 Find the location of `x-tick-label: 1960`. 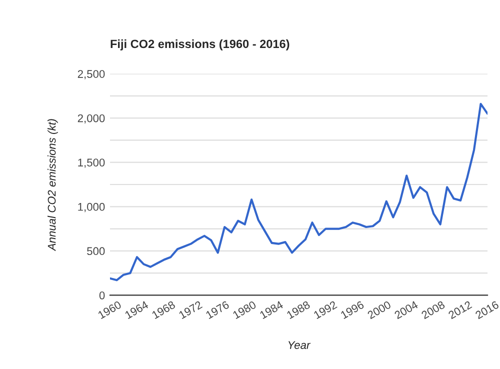

x-tick-label: 1960 is located at coordinates (110, 310).